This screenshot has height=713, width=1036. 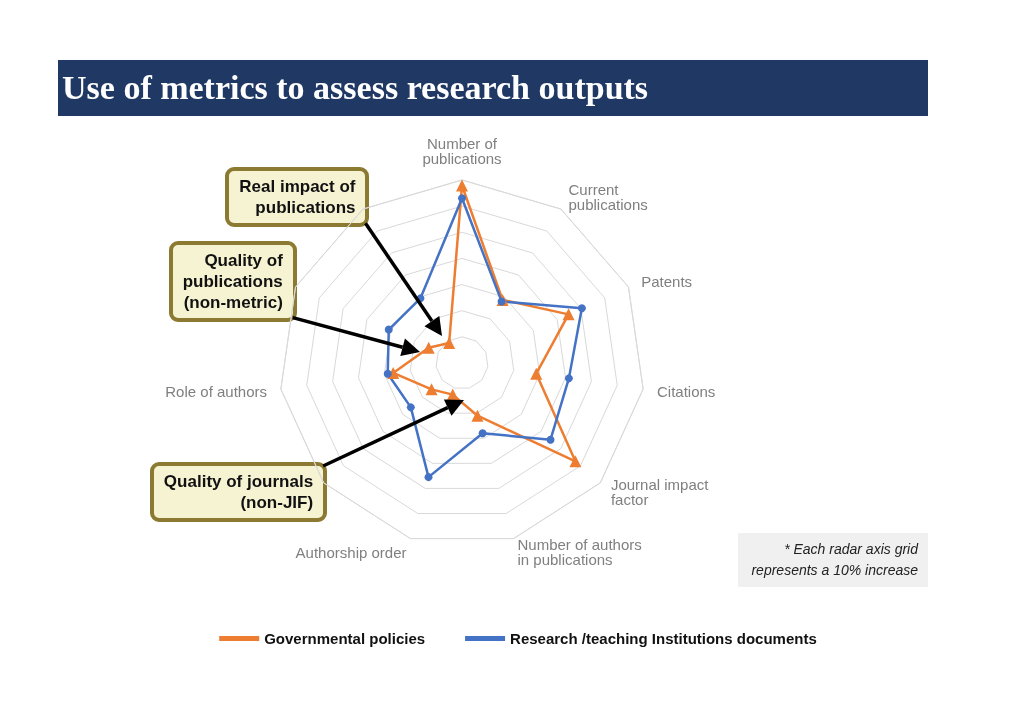 I want to click on spoke-label: Number of publications, so click(x=462, y=151).